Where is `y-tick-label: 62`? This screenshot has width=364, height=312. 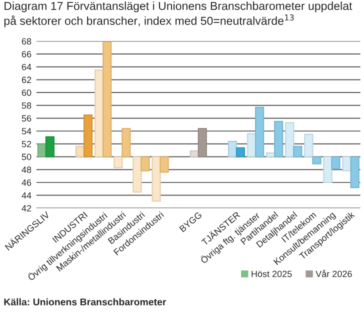 y-tick-label: 62 is located at coordinates (27, 80).